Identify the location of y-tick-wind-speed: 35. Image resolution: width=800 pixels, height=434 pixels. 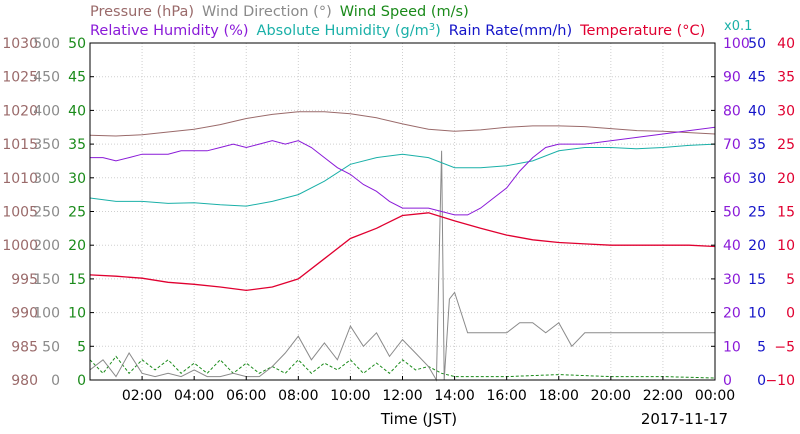
(77, 145).